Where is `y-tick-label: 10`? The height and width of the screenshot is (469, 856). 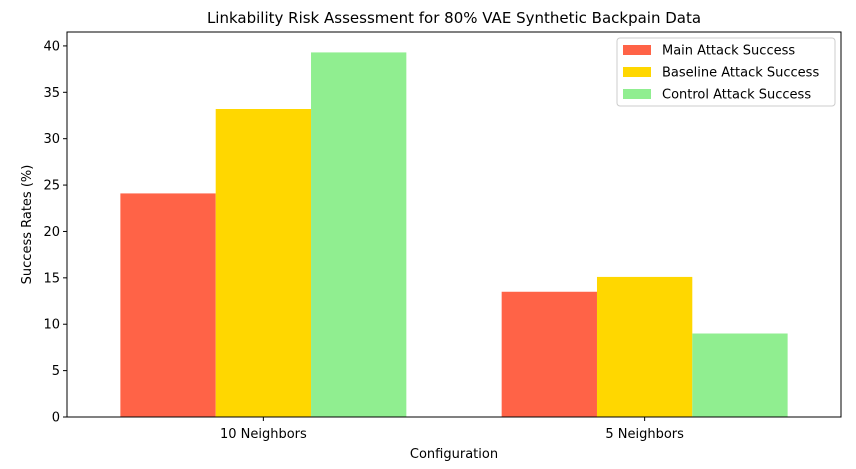
y-tick-label: 10 is located at coordinates (51, 325).